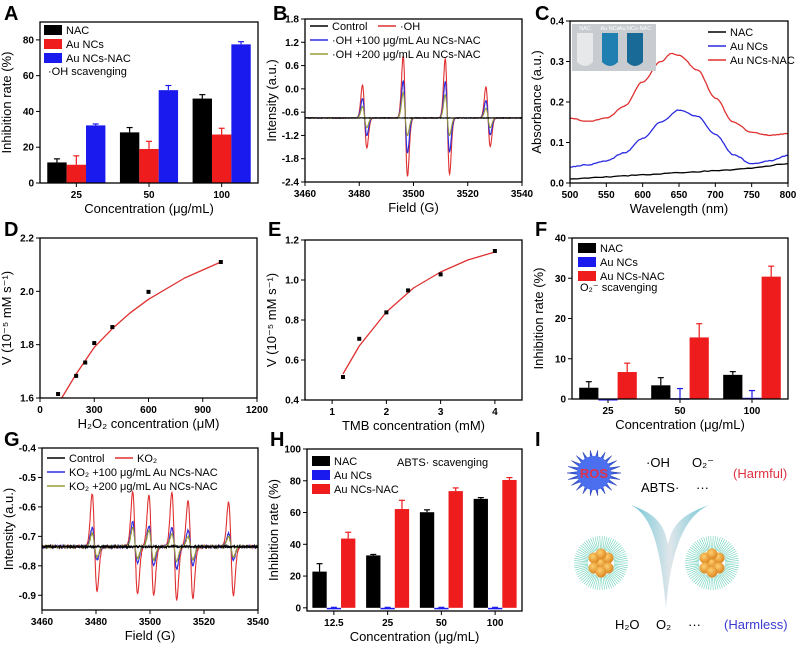 This screenshot has width=800, height=647. I want to click on gold-atom, so click(712, 572).